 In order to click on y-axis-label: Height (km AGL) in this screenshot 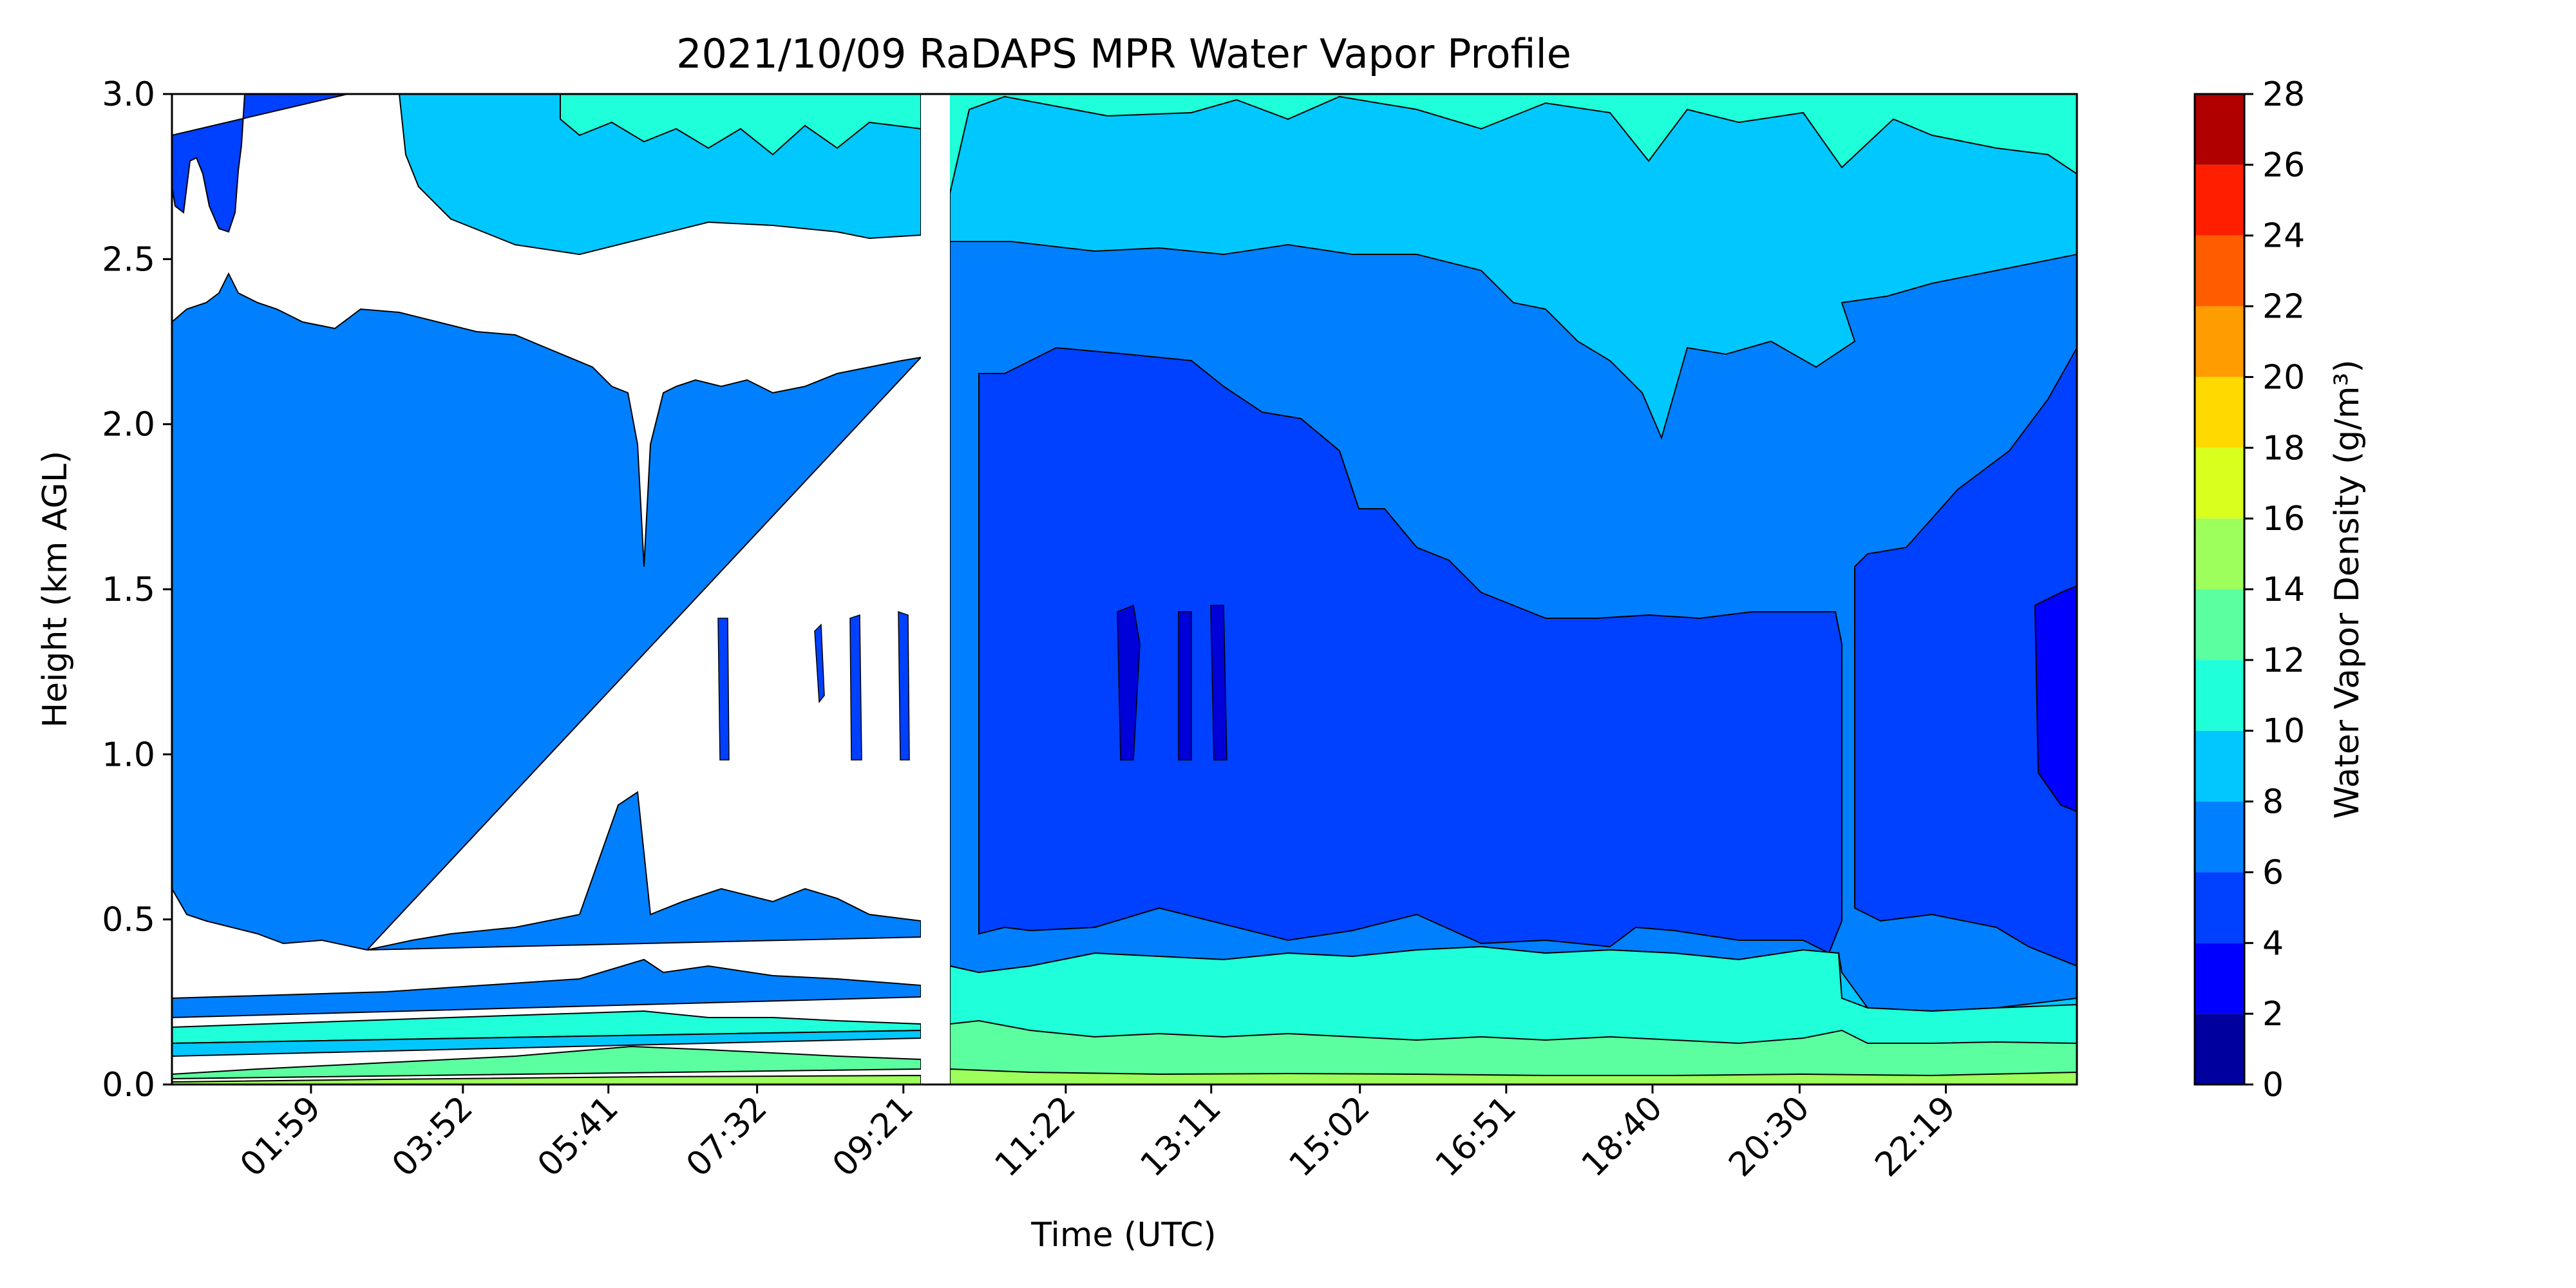, I will do `click(56, 589)`.